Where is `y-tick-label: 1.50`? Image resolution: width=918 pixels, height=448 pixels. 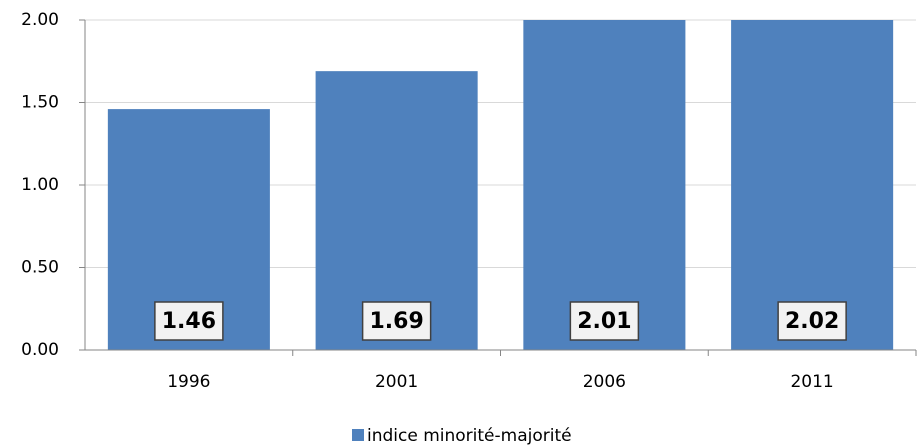
y-tick-label: 1.50 is located at coordinates (40, 103).